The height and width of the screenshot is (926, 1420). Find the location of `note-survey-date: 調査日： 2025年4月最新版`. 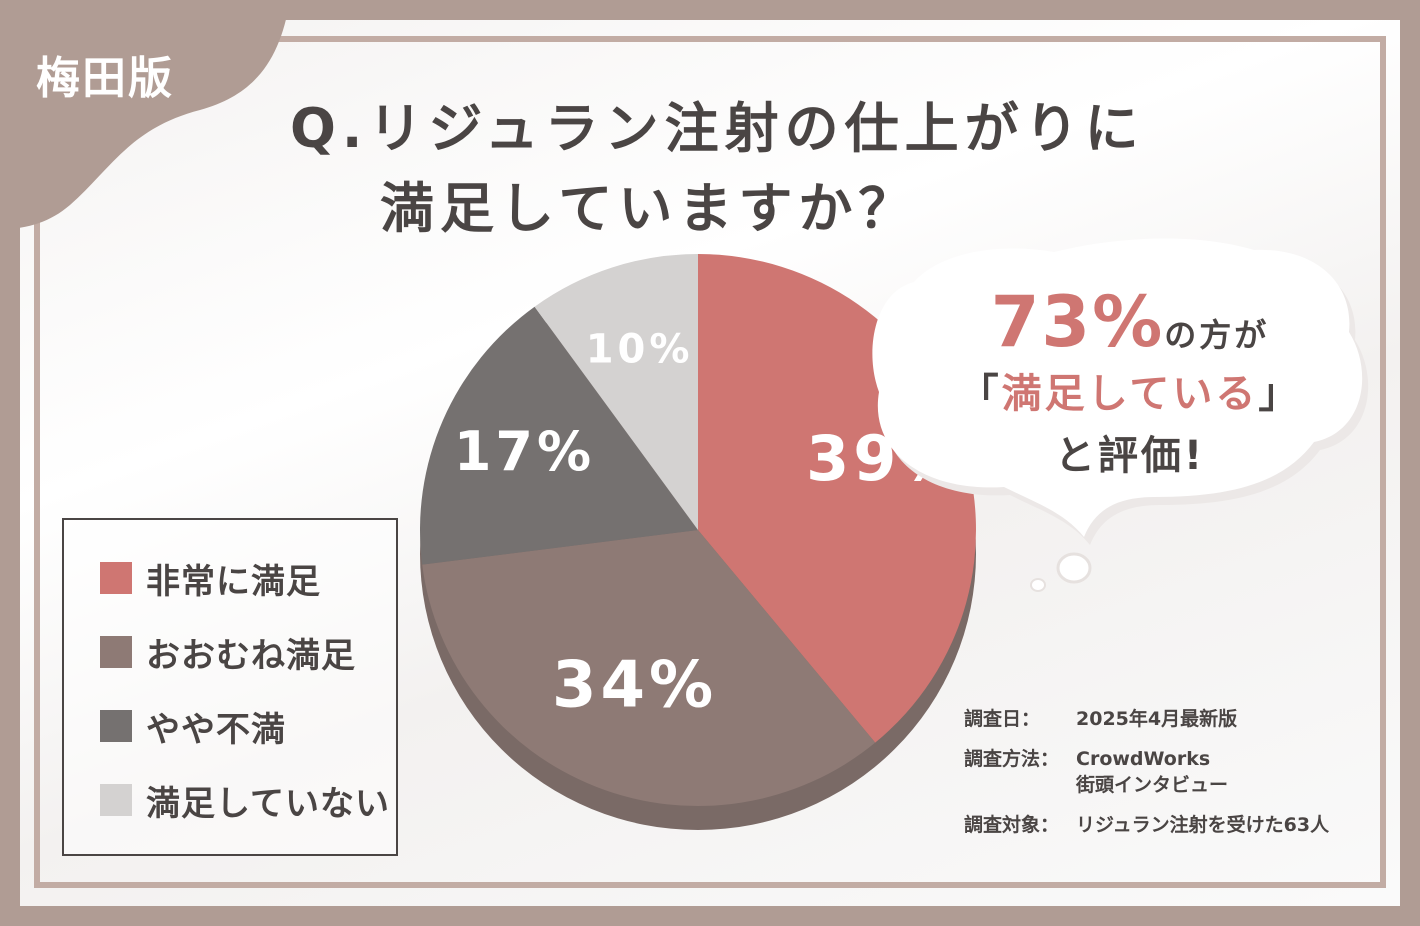

note-survey-date: 調査日： 2025年4月最新版 is located at coordinates (1100, 717).